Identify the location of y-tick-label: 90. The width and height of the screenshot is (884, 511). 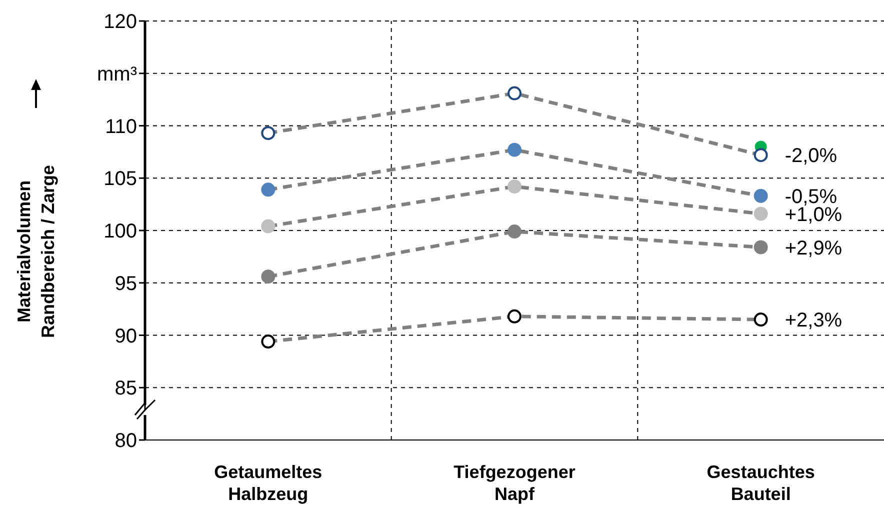
(125, 336).